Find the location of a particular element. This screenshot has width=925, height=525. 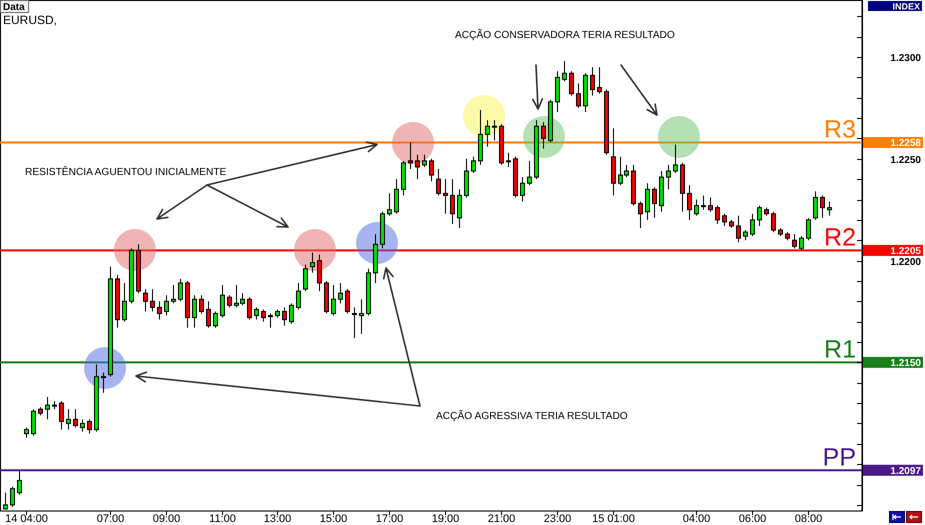

x-tick-label: 21:00 is located at coordinates (502, 519).